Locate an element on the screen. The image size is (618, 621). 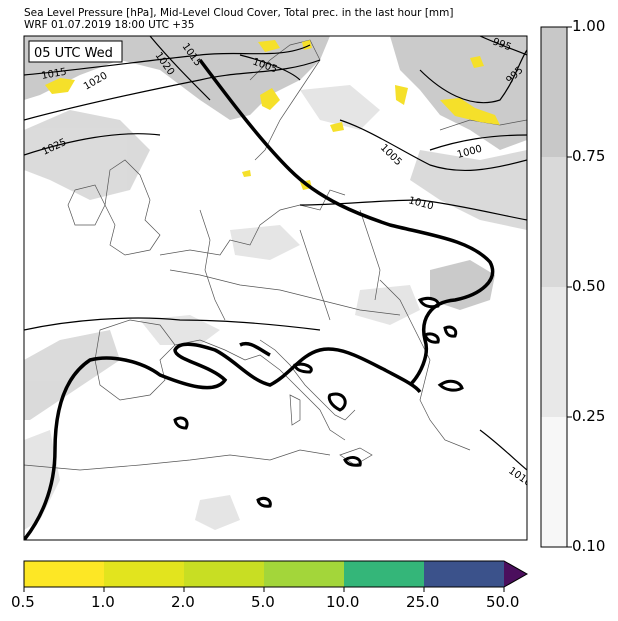
precip-colorbar is located at coordinates (276, 576).